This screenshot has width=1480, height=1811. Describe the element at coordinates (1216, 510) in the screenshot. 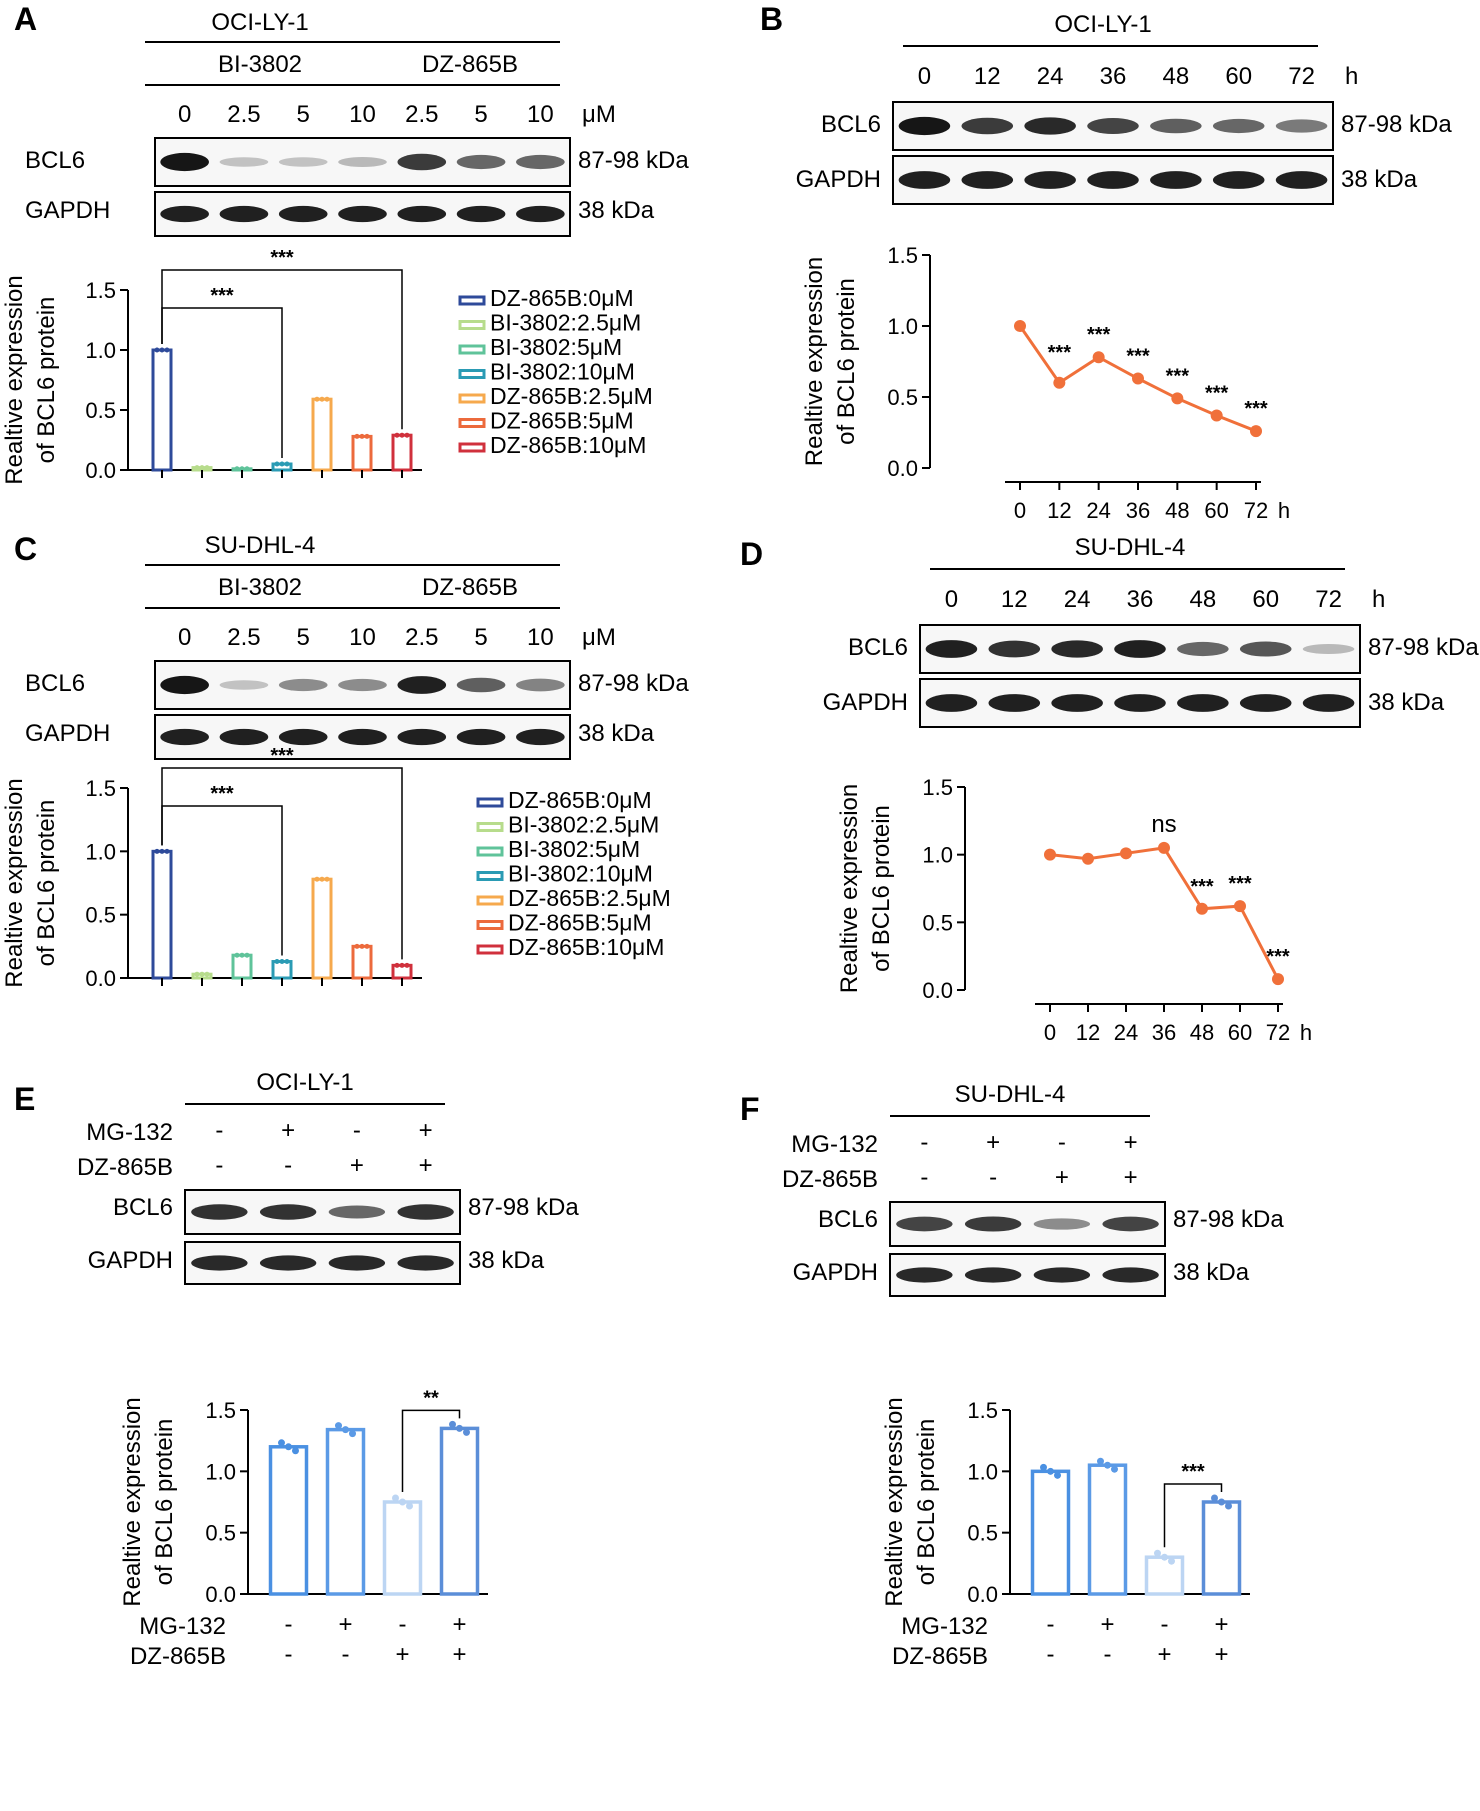

I see `x-tick-label: 60` at that location.